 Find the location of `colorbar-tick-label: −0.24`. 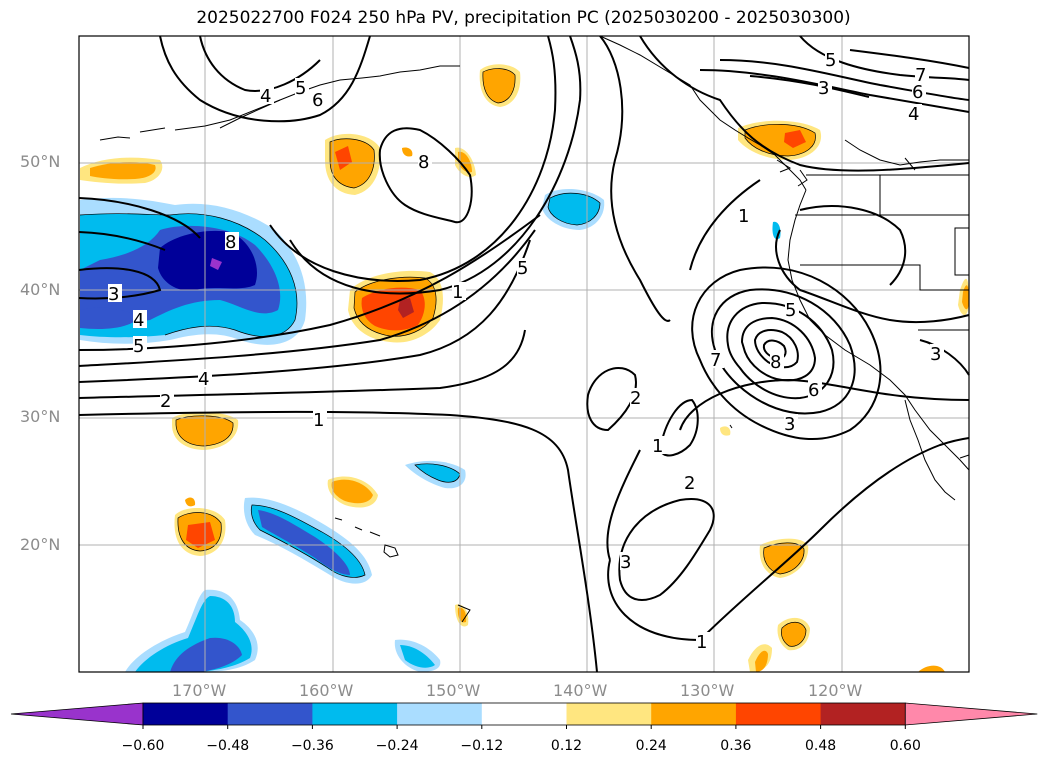

colorbar-tick-label: −0.24 is located at coordinates (397, 746).